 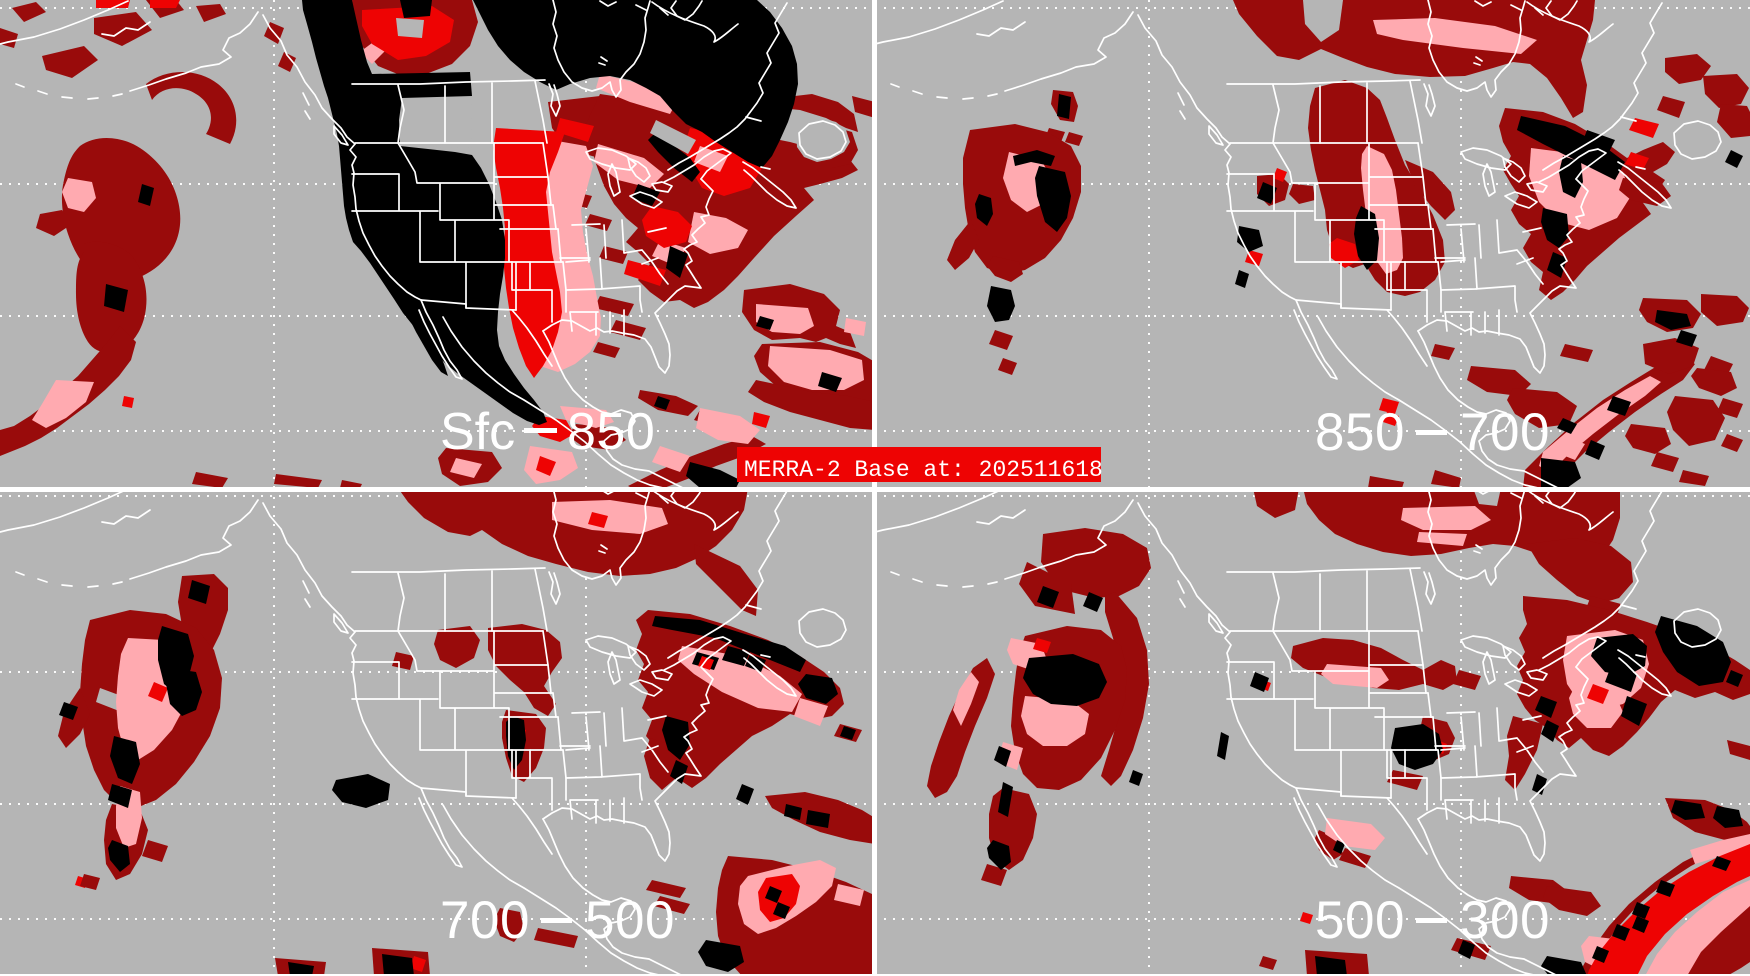 What do you see at coordinates (477, 432) in the screenshot?
I see `svg-text: Sfc` at bounding box center [477, 432].